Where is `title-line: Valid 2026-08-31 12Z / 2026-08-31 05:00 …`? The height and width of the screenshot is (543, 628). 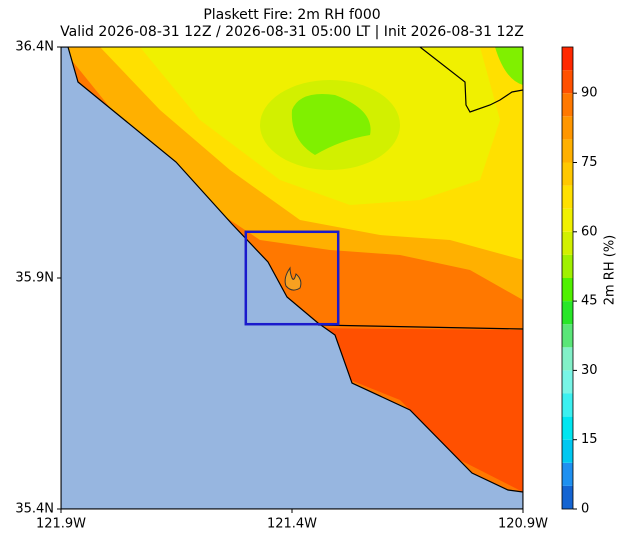
title-line: Valid 2026-08-31 12Z / 2026-08-31 05:00 … is located at coordinates (292, 32).